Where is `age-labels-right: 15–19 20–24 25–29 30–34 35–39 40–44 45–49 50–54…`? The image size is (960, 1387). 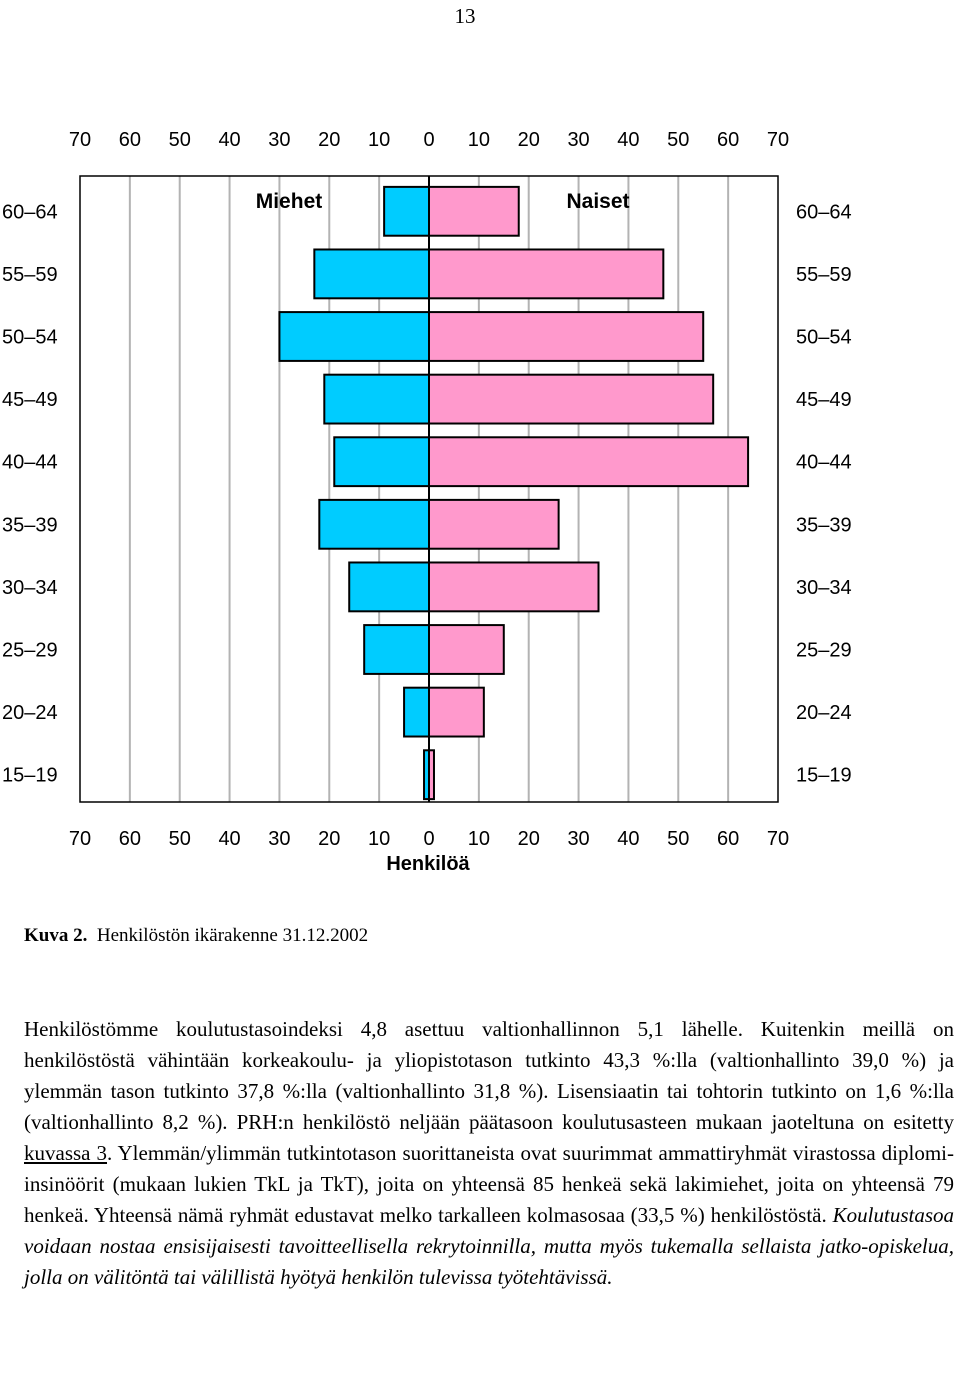
age-labels-right: 15–19 20–24 25–29 30–34 35–39 40–44 45–49 50–54… is located at coordinates (824, 493).